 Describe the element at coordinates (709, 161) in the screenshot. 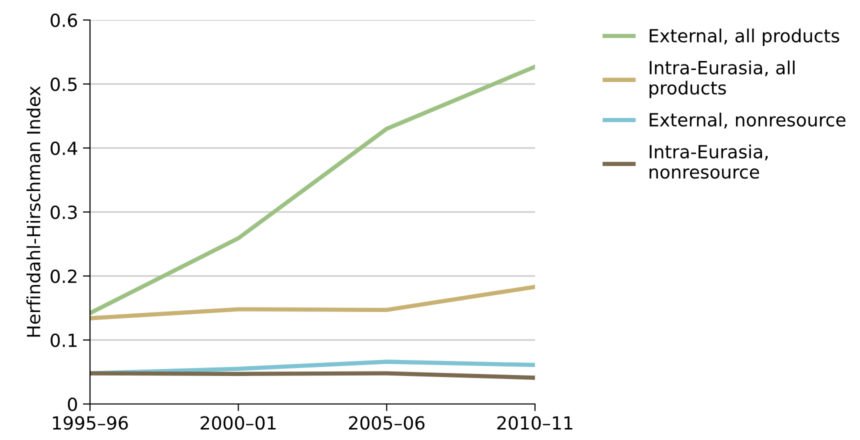

I see `legend-label: Intra-Eurasia, nonresource` at that location.